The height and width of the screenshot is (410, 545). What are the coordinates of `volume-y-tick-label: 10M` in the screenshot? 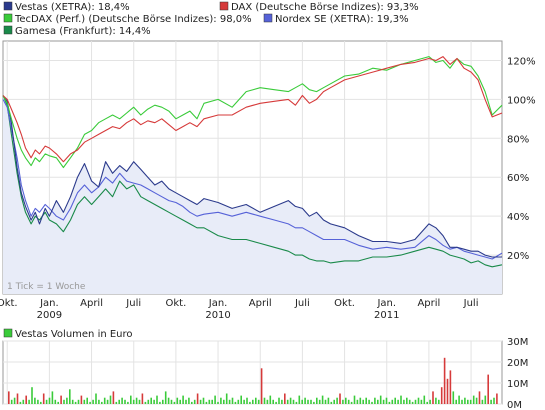 It's located at (517, 384).